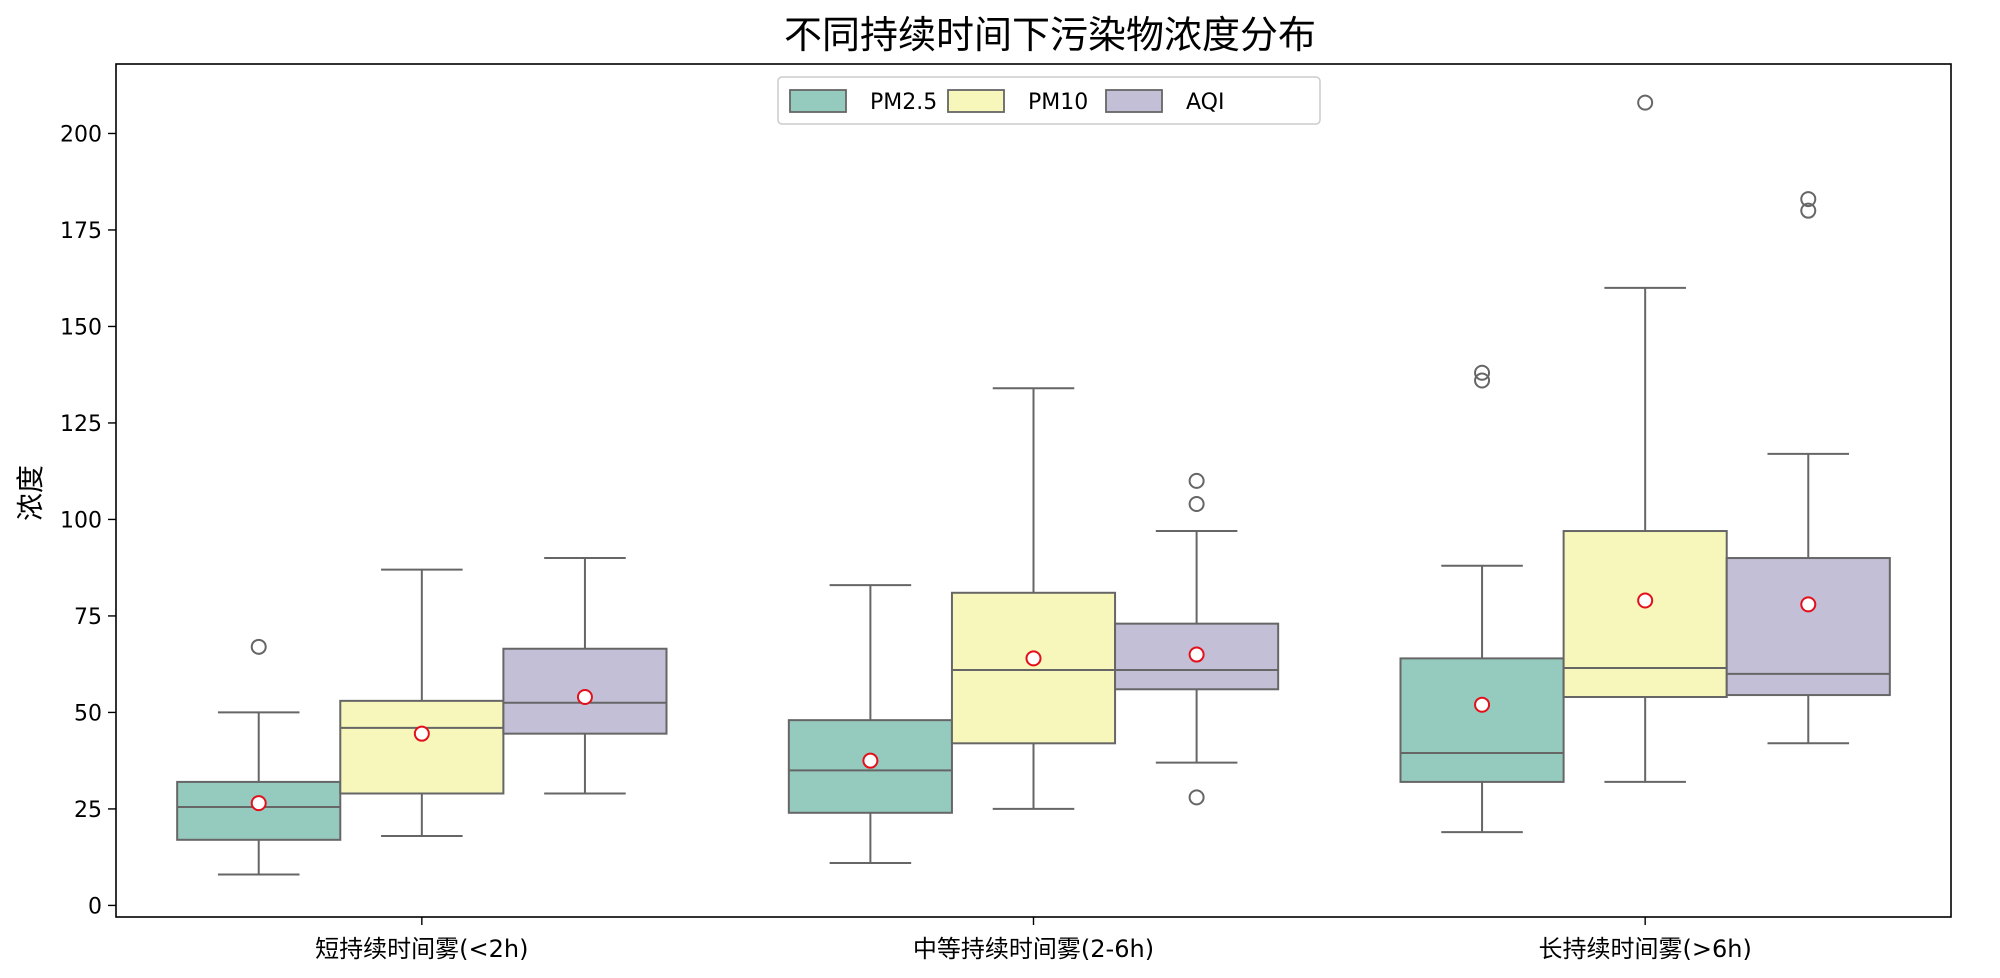  I want to click on x-tick-label: 短持续时间雾(<2h), so click(421, 949).